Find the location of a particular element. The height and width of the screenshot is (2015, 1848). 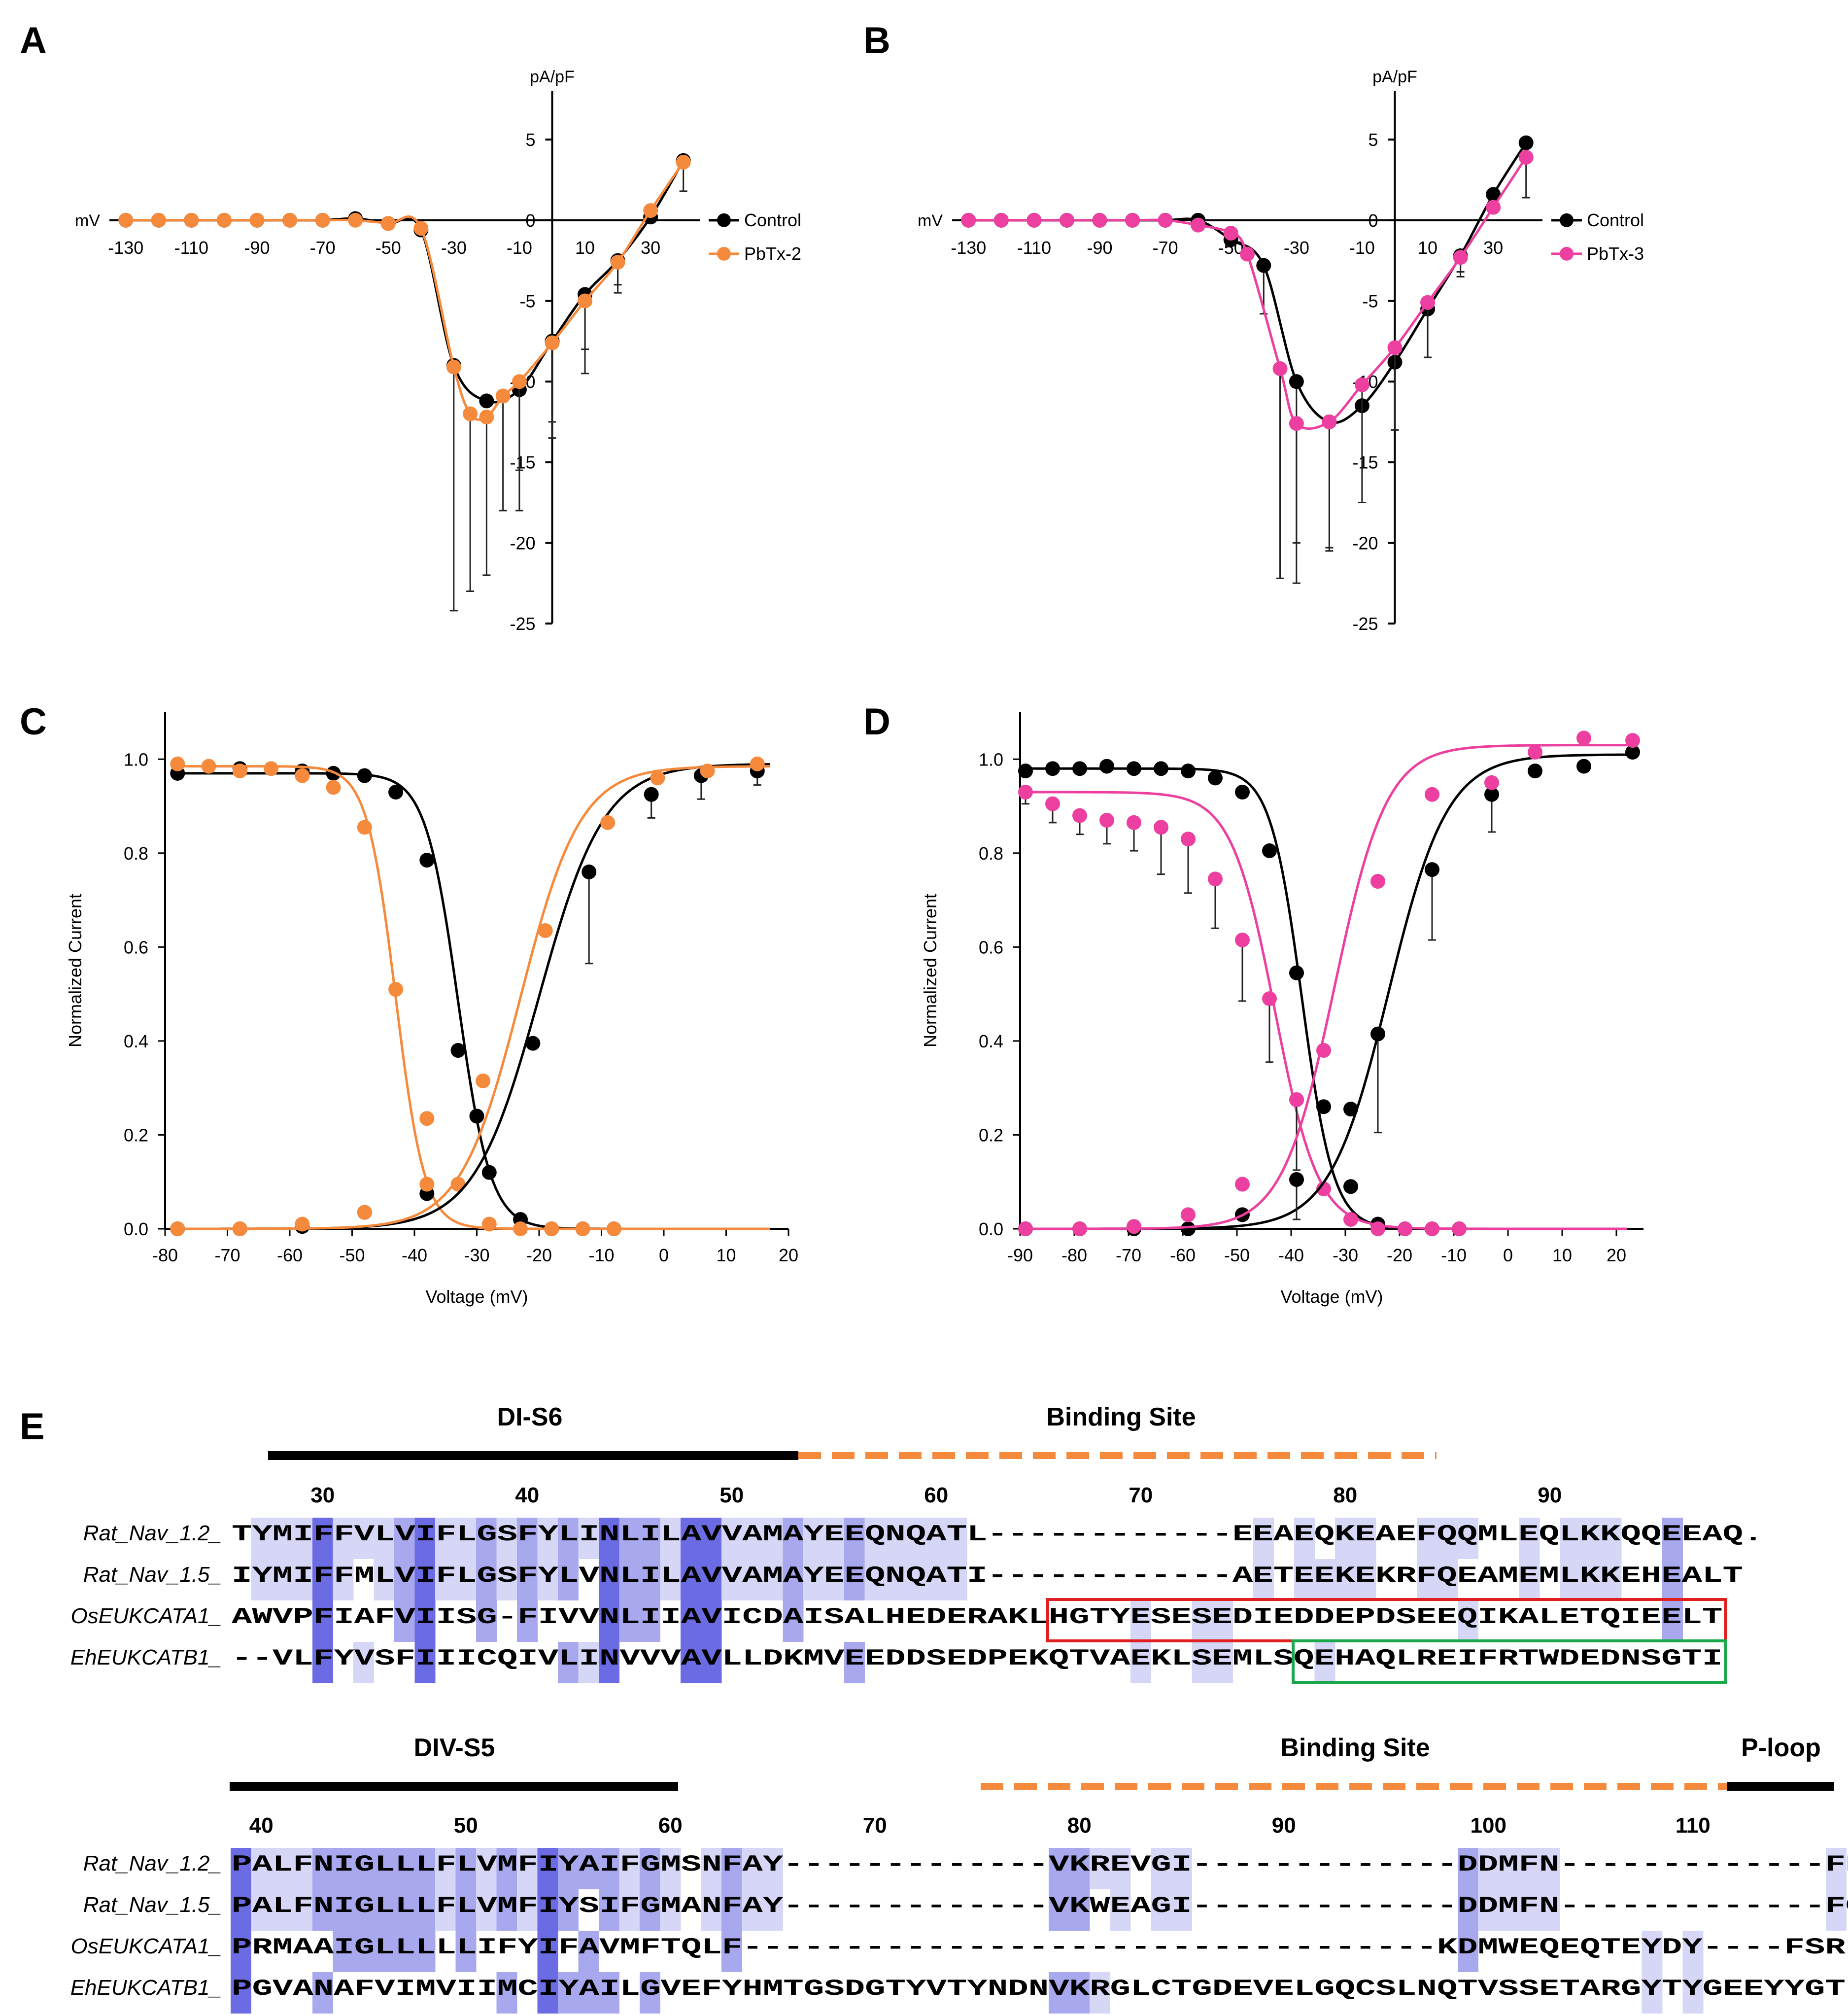

sequence-name: OsEUKCATA1_ is located at coordinates (146, 1946).